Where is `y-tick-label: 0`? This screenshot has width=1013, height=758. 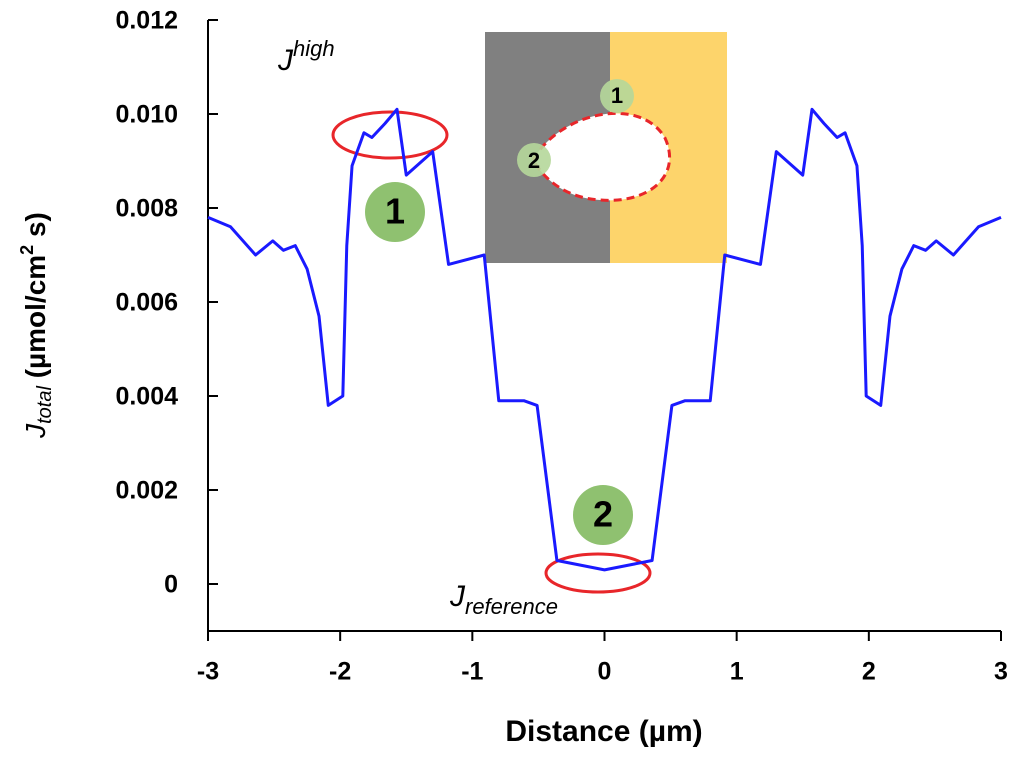
y-tick-label: 0 is located at coordinates (171, 585).